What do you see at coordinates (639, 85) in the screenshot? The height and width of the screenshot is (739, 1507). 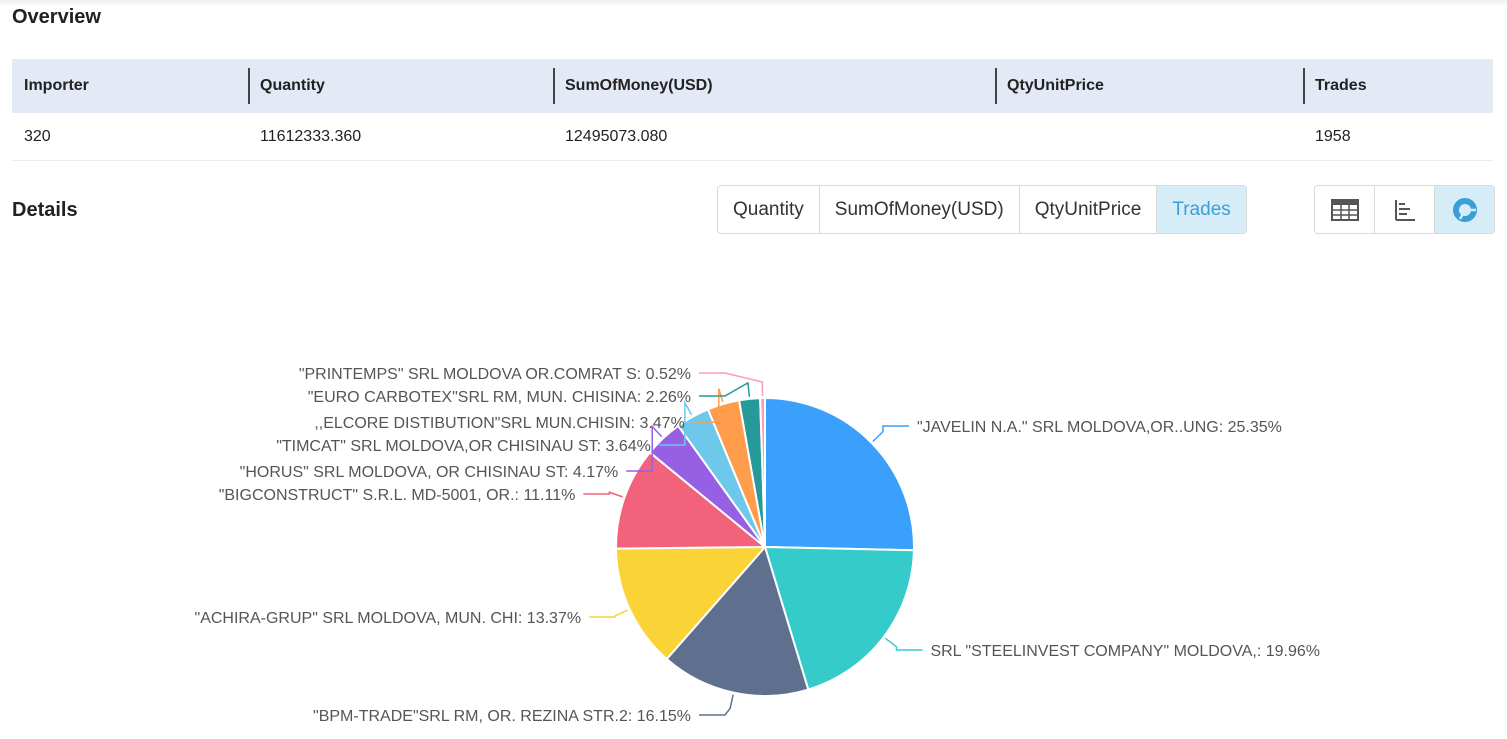 I see `column-header-label: SumOfMoney(USD)` at bounding box center [639, 85].